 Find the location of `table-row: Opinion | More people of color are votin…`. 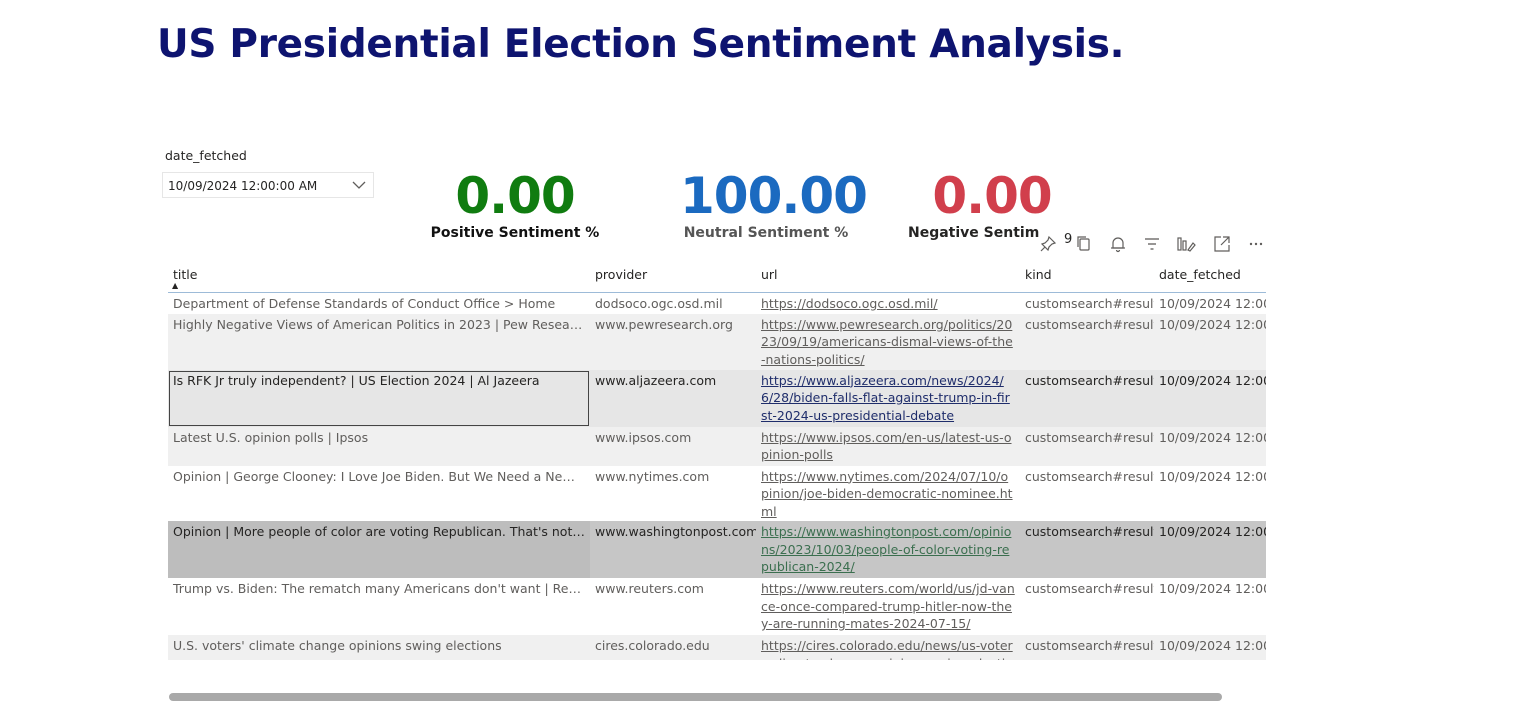

table-row: Opinion | More people of color are votin… is located at coordinates (717, 549).